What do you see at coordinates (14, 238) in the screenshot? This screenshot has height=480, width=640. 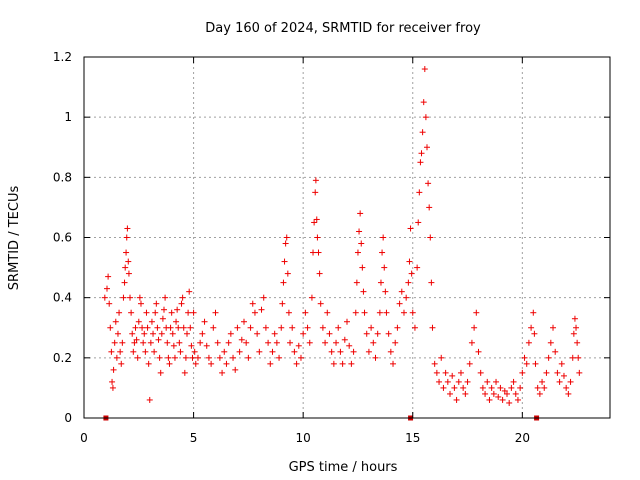 I see `y-axis-label: SRMTID / TECUs` at bounding box center [14, 238].